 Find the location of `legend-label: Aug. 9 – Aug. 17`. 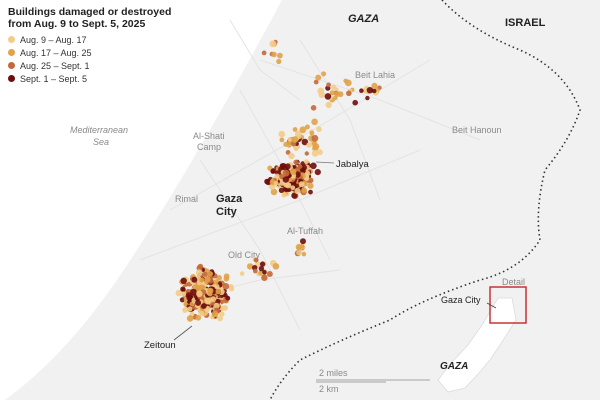

legend-label: Aug. 9 – Aug. 17 is located at coordinates (53, 39).